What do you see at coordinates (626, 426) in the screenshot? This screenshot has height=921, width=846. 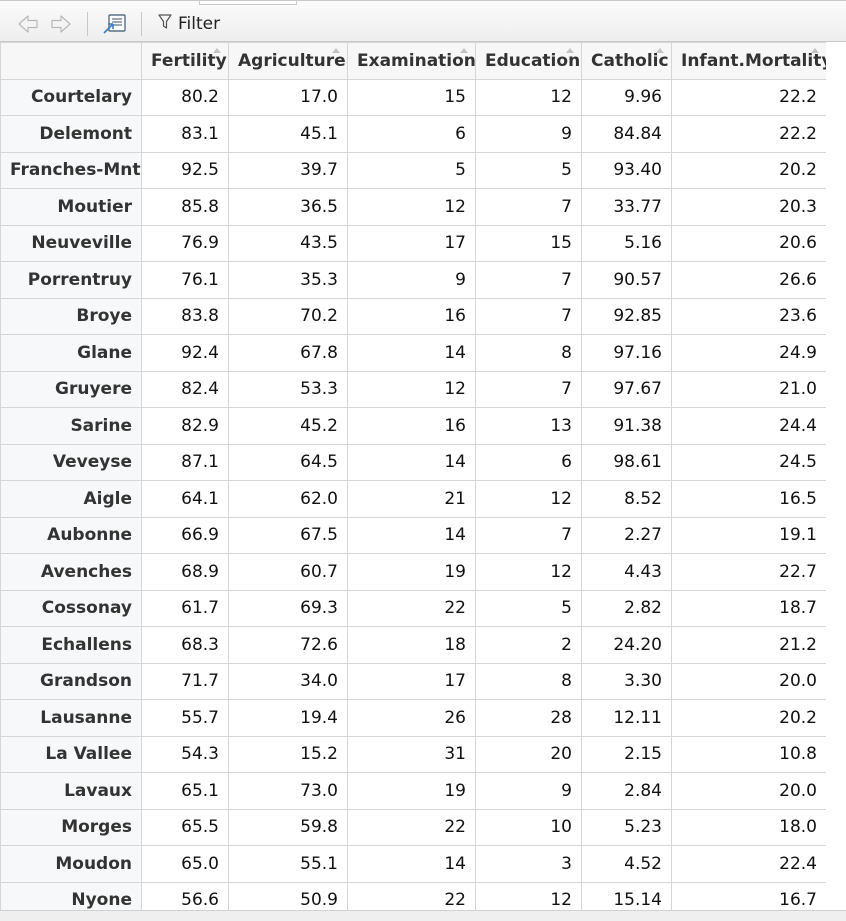 I see `table-cell: 91.38` at bounding box center [626, 426].